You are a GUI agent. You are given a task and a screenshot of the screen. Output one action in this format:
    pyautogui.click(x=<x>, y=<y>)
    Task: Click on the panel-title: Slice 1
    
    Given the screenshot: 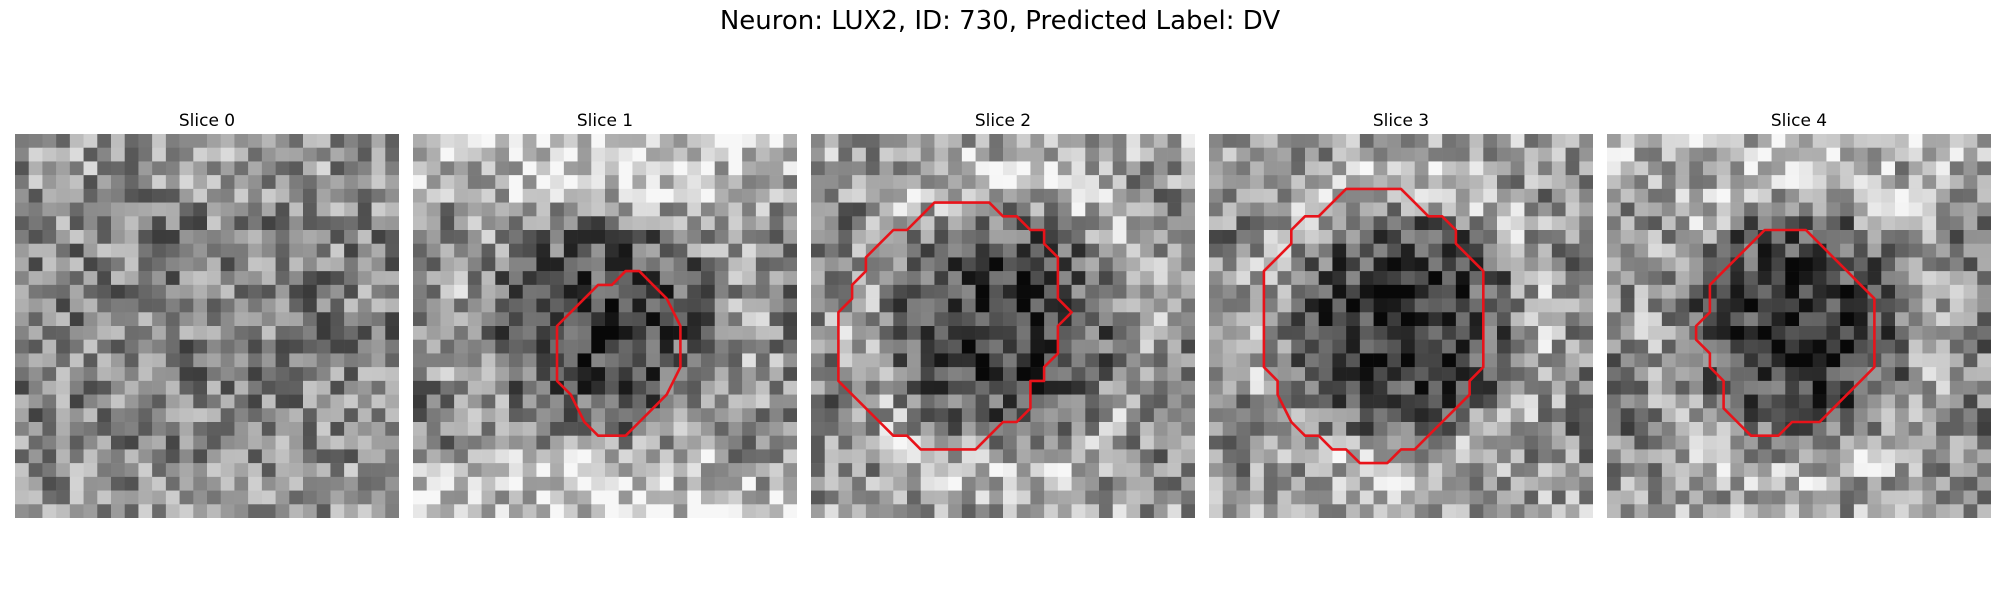 What is the action you would take?
    pyautogui.click(x=605, y=121)
    